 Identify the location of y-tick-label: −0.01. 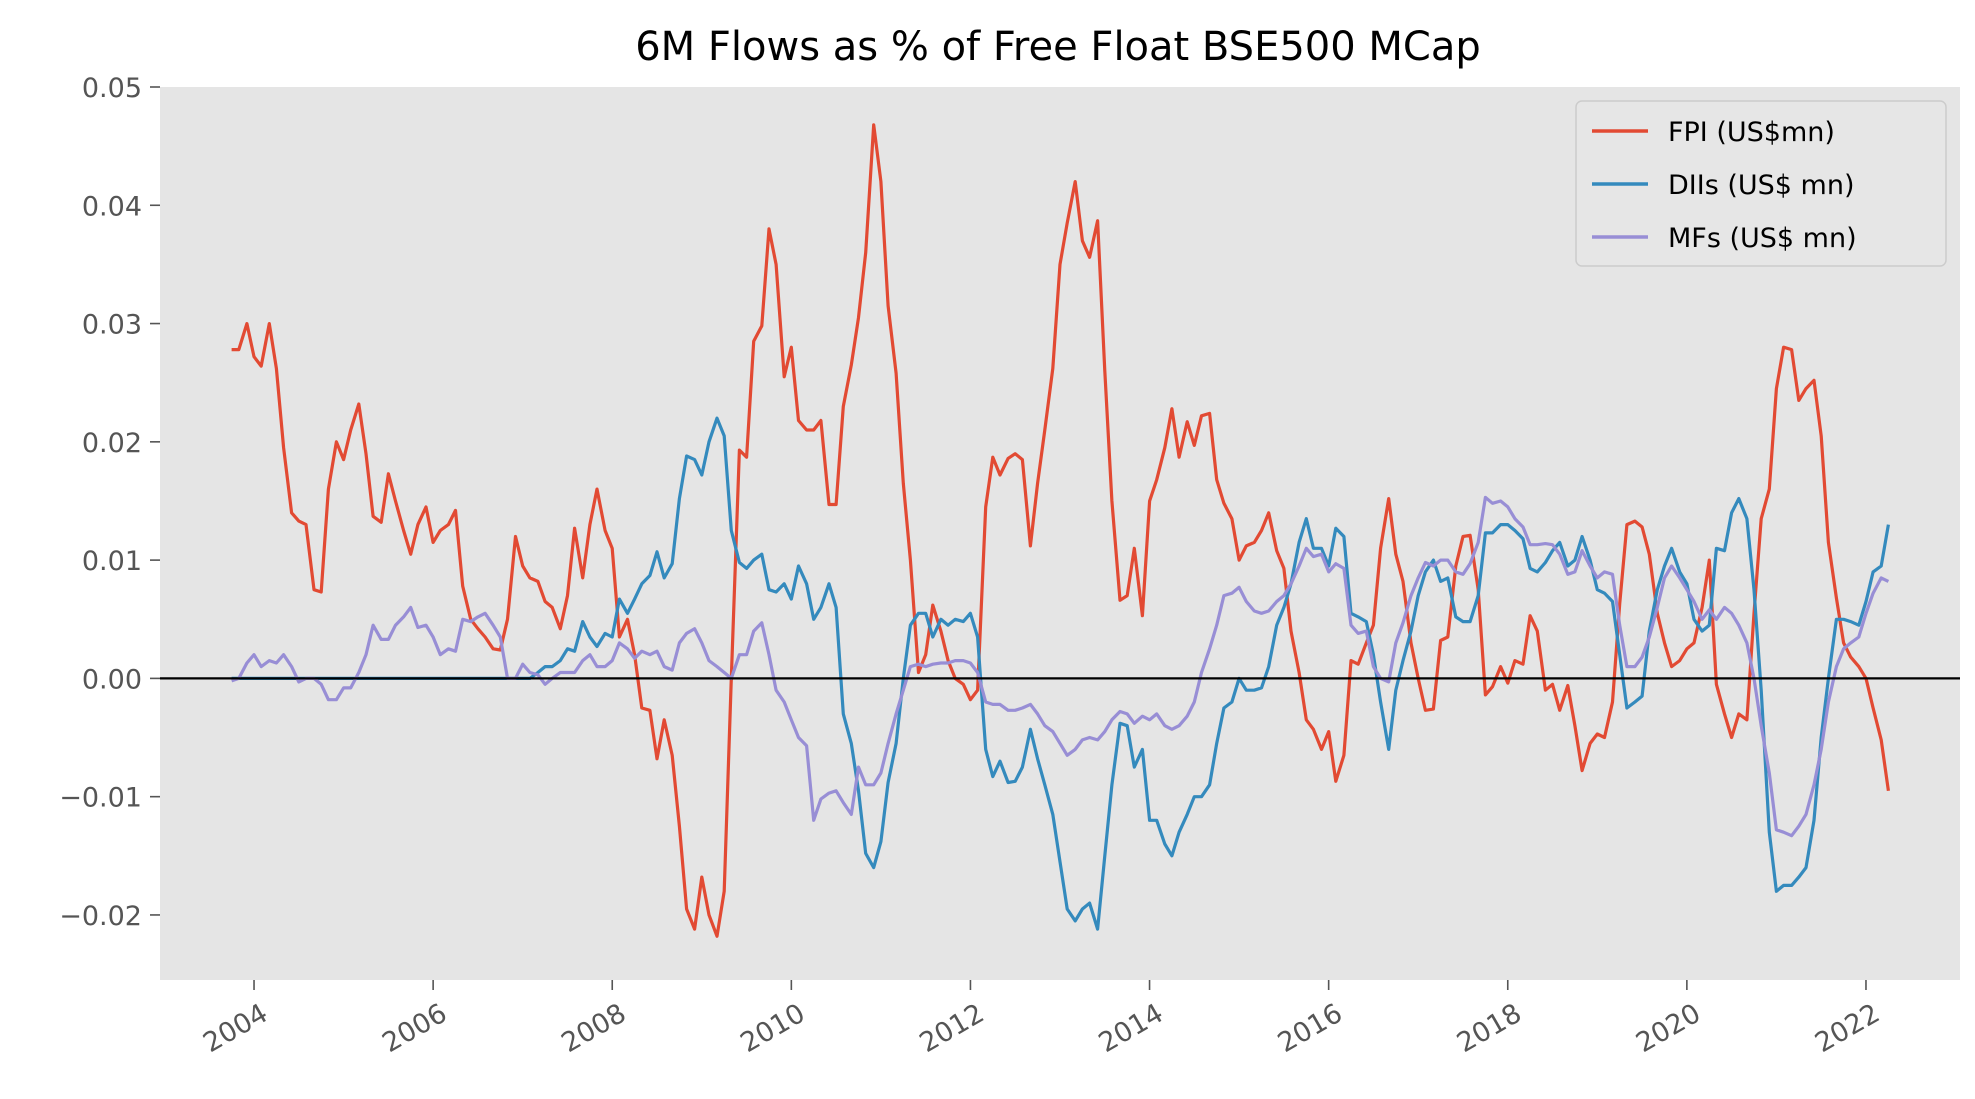
(100, 798).